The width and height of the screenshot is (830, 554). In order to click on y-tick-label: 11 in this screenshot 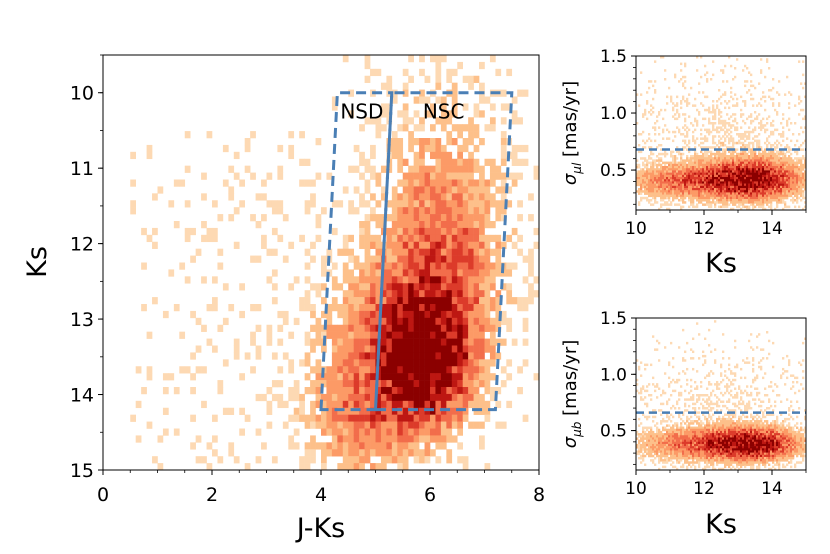, I will do `click(82, 169)`.